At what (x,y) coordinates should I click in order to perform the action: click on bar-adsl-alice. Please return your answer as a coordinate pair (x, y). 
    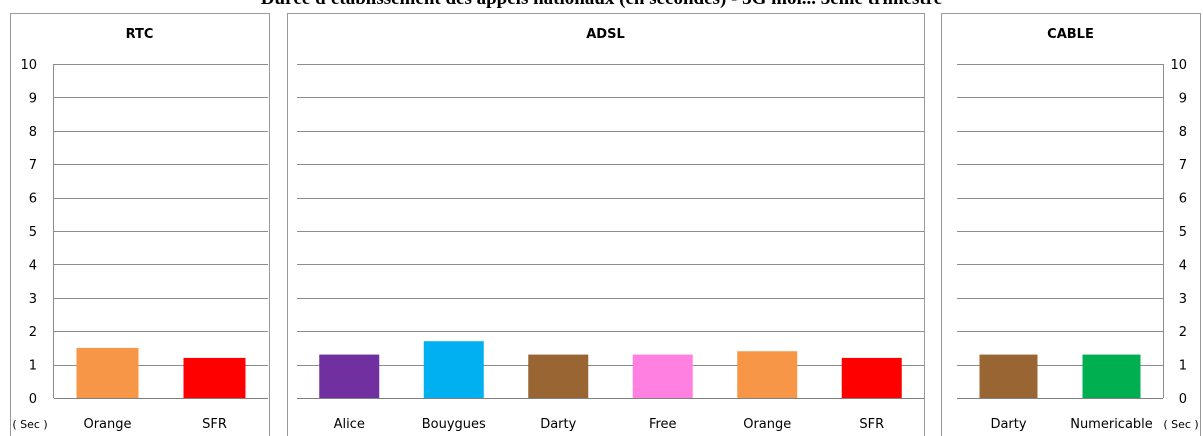
    Looking at the image, I should click on (349, 376).